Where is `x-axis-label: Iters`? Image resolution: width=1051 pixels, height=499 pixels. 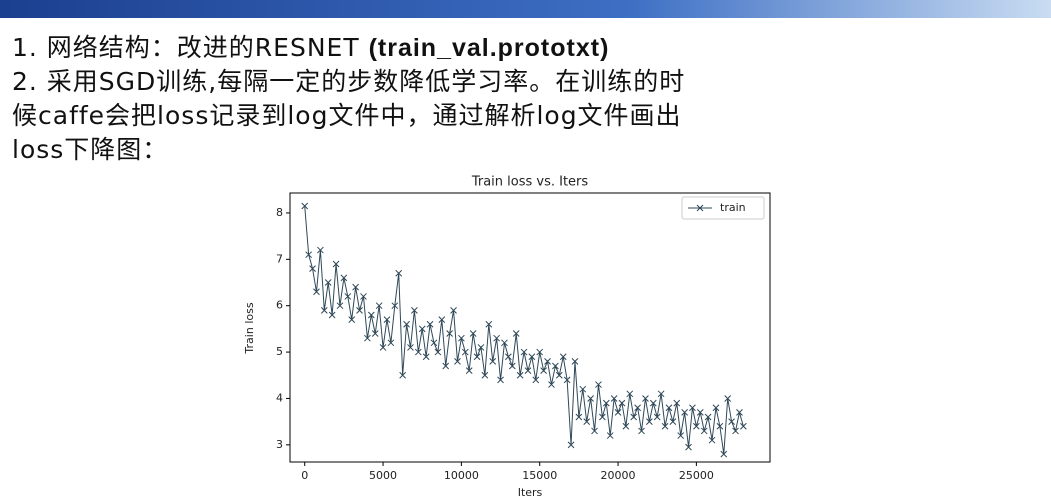 x-axis-label: Iters is located at coordinates (530, 492).